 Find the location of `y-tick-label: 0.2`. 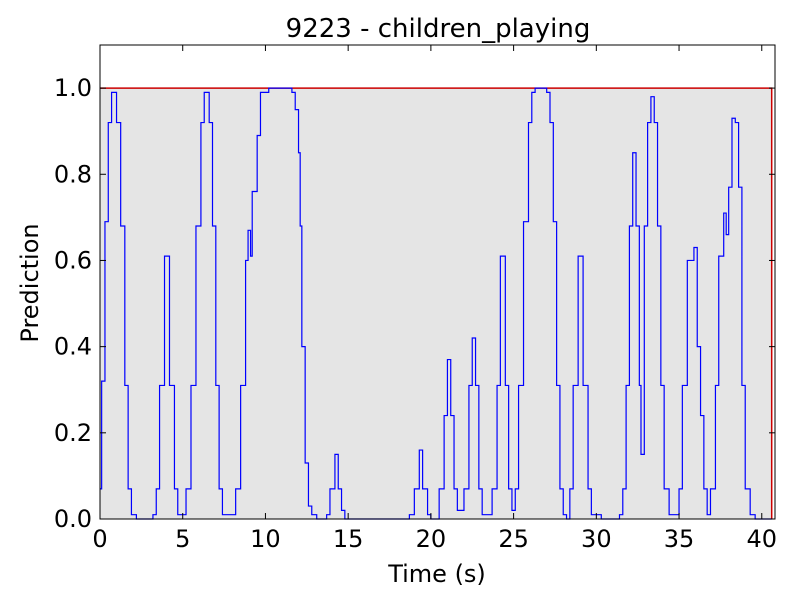

y-tick-label: 0.2 is located at coordinates (73, 433).